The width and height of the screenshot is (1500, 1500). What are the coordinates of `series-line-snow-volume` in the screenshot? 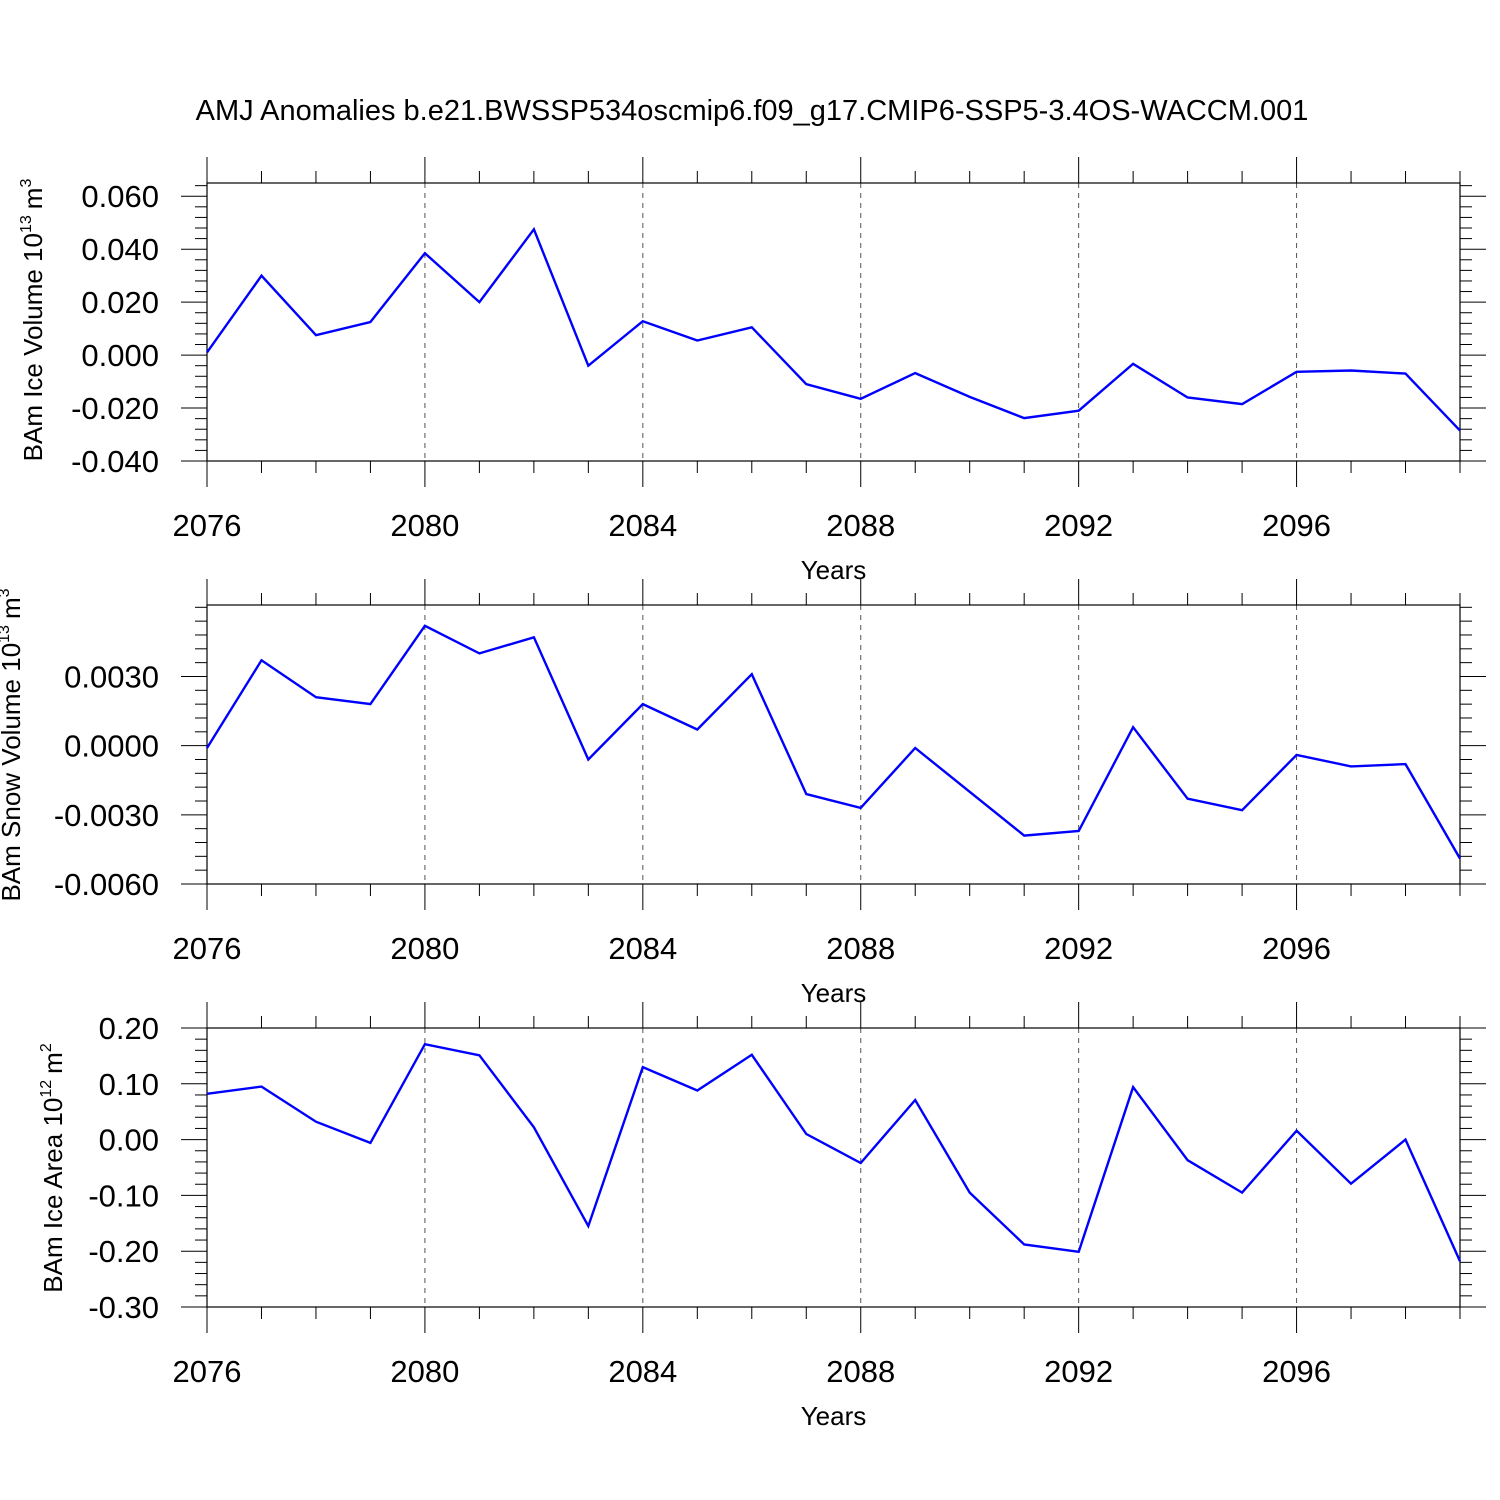 It's located at (833, 742).